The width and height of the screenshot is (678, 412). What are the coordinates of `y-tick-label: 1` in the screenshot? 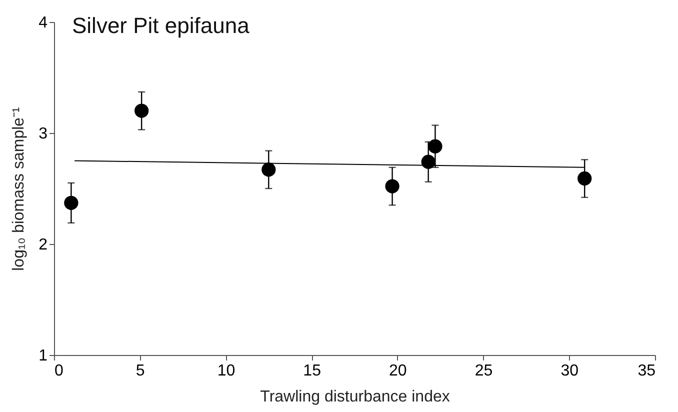 It's located at (43, 356).